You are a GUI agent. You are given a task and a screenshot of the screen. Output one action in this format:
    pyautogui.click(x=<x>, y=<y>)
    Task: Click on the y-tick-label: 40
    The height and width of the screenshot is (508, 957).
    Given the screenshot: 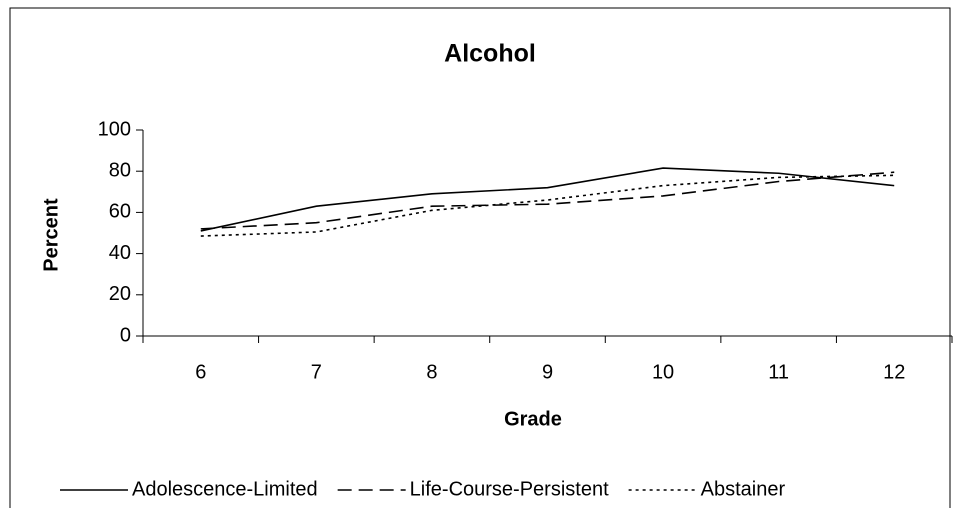 What is the action you would take?
    pyautogui.click(x=120, y=253)
    